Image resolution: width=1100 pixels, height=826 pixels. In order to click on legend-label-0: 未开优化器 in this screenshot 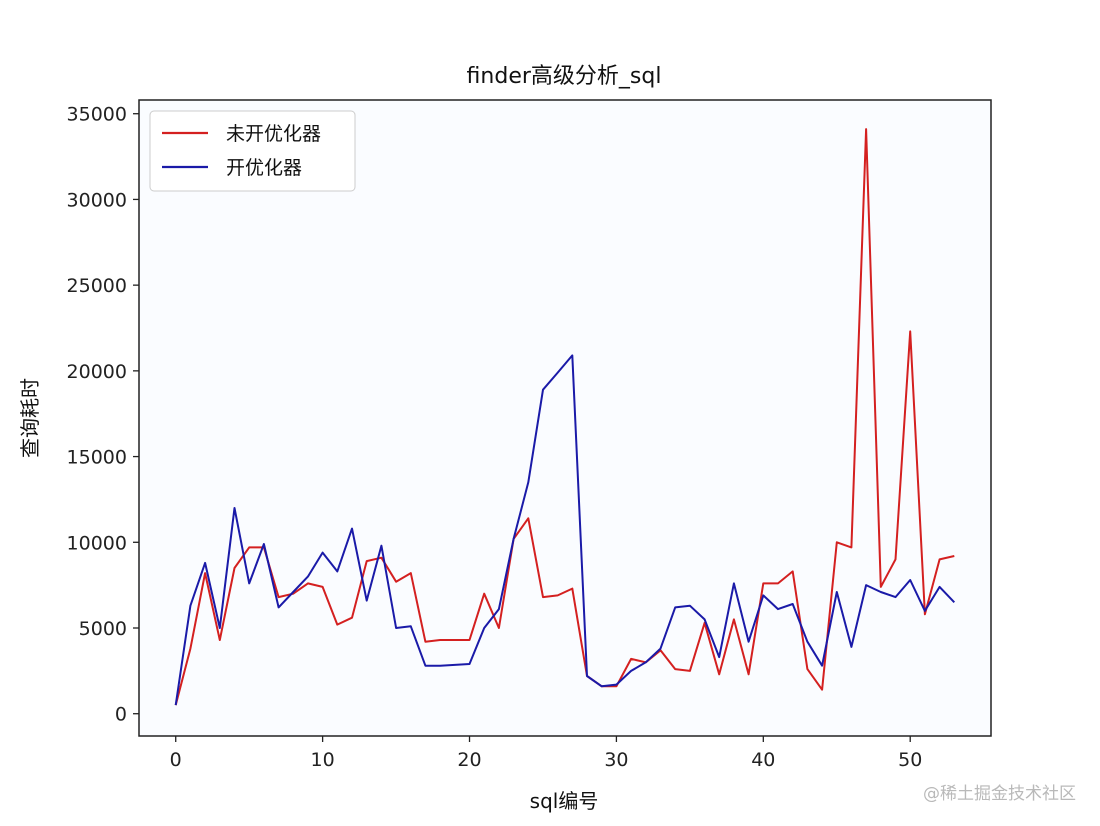, I will do `click(273, 134)`.